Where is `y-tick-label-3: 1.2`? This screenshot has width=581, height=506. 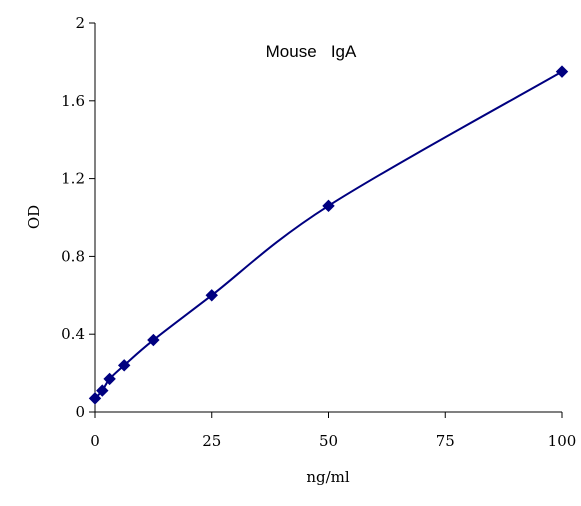 y-tick-label-3: 1.2 is located at coordinates (73, 179).